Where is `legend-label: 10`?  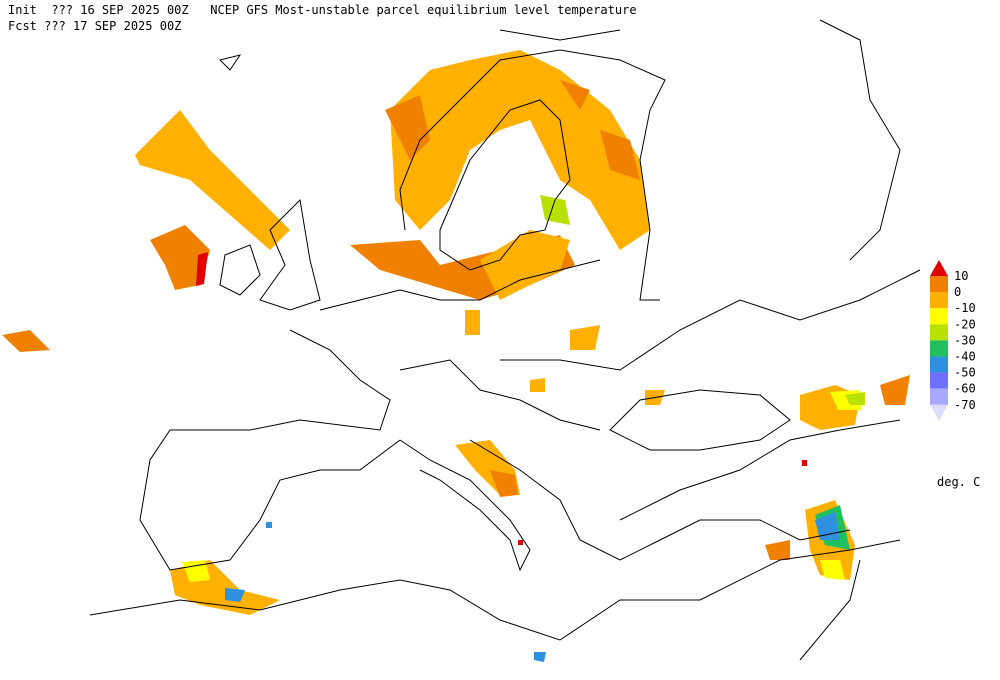 legend-label: 10 is located at coordinates (961, 276).